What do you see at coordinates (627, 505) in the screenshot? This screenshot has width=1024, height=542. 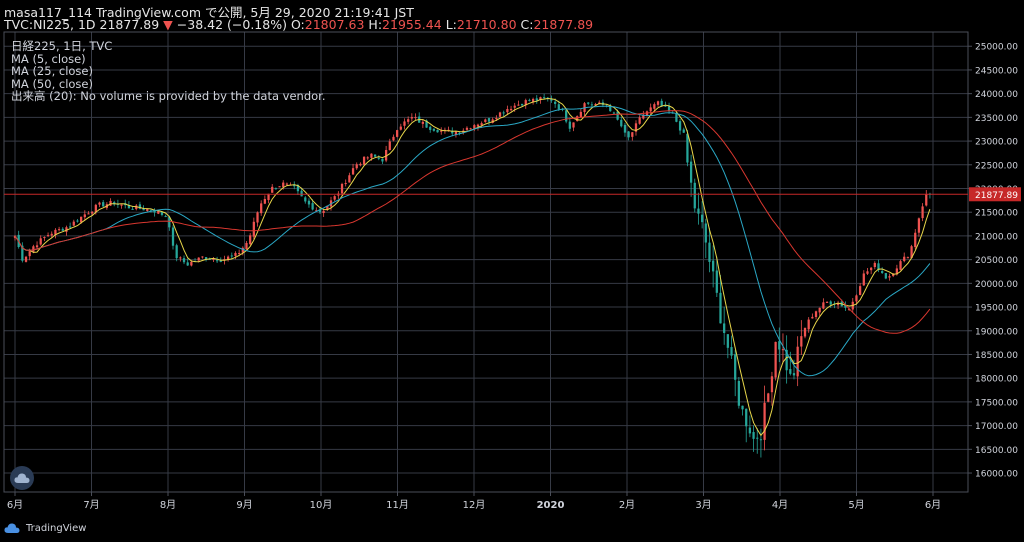 I see `time-tick-label: 2月` at bounding box center [627, 505].